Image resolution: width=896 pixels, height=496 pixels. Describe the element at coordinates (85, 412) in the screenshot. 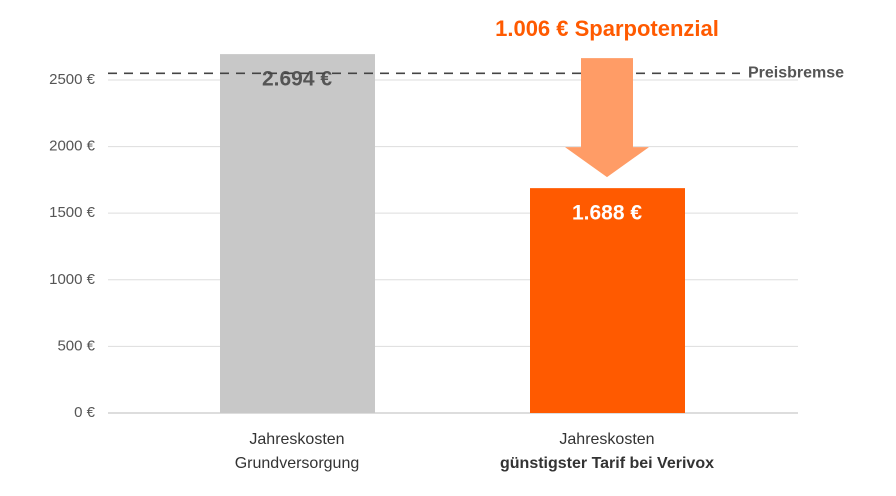

I see `y-tick-label: 0 €` at that location.